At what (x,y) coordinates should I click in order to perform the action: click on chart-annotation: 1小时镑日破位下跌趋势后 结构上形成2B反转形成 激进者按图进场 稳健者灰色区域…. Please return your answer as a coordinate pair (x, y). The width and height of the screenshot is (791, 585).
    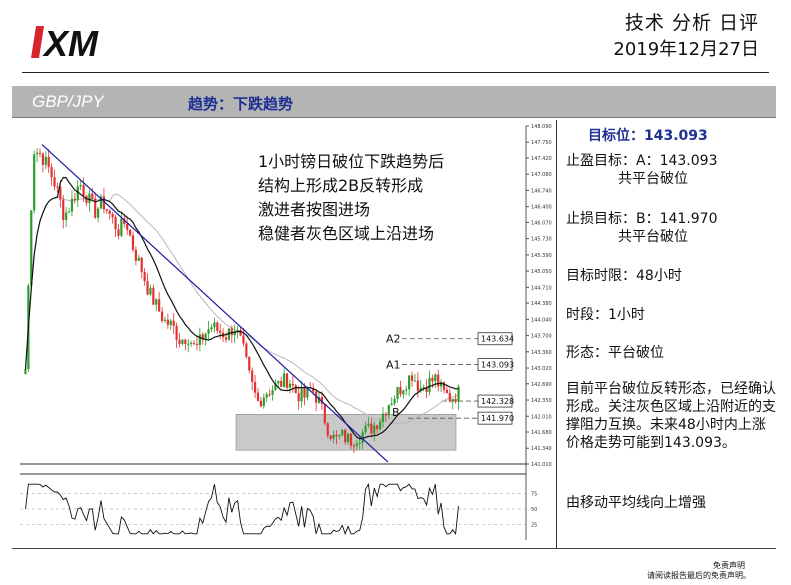
    Looking at the image, I should click on (351, 198).